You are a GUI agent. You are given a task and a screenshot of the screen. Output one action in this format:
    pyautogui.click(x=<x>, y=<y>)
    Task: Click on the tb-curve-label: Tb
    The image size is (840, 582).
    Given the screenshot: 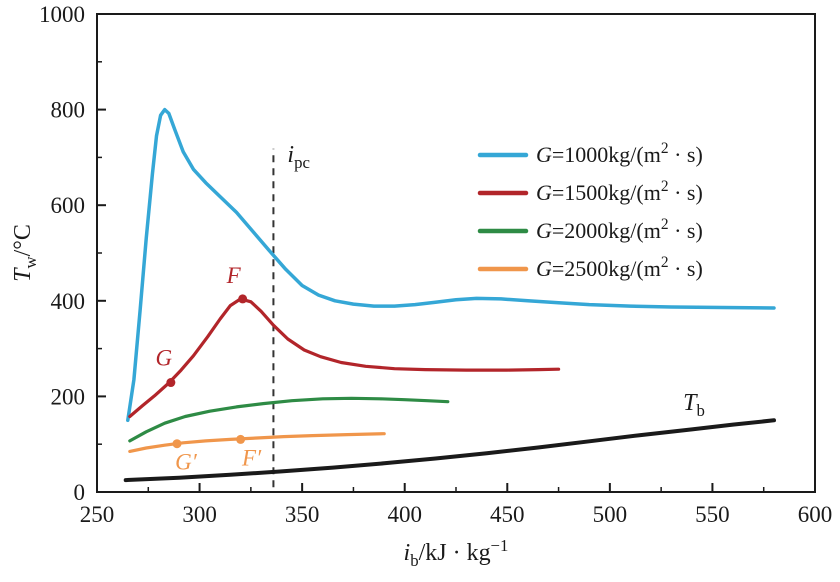 What is the action you would take?
    pyautogui.click(x=694, y=405)
    